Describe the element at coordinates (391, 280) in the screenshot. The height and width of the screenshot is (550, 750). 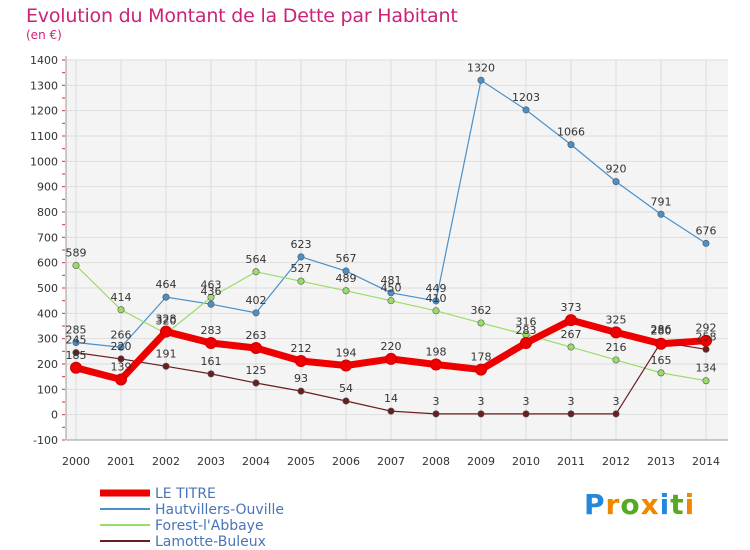
I see `data-label: 481` at that location.